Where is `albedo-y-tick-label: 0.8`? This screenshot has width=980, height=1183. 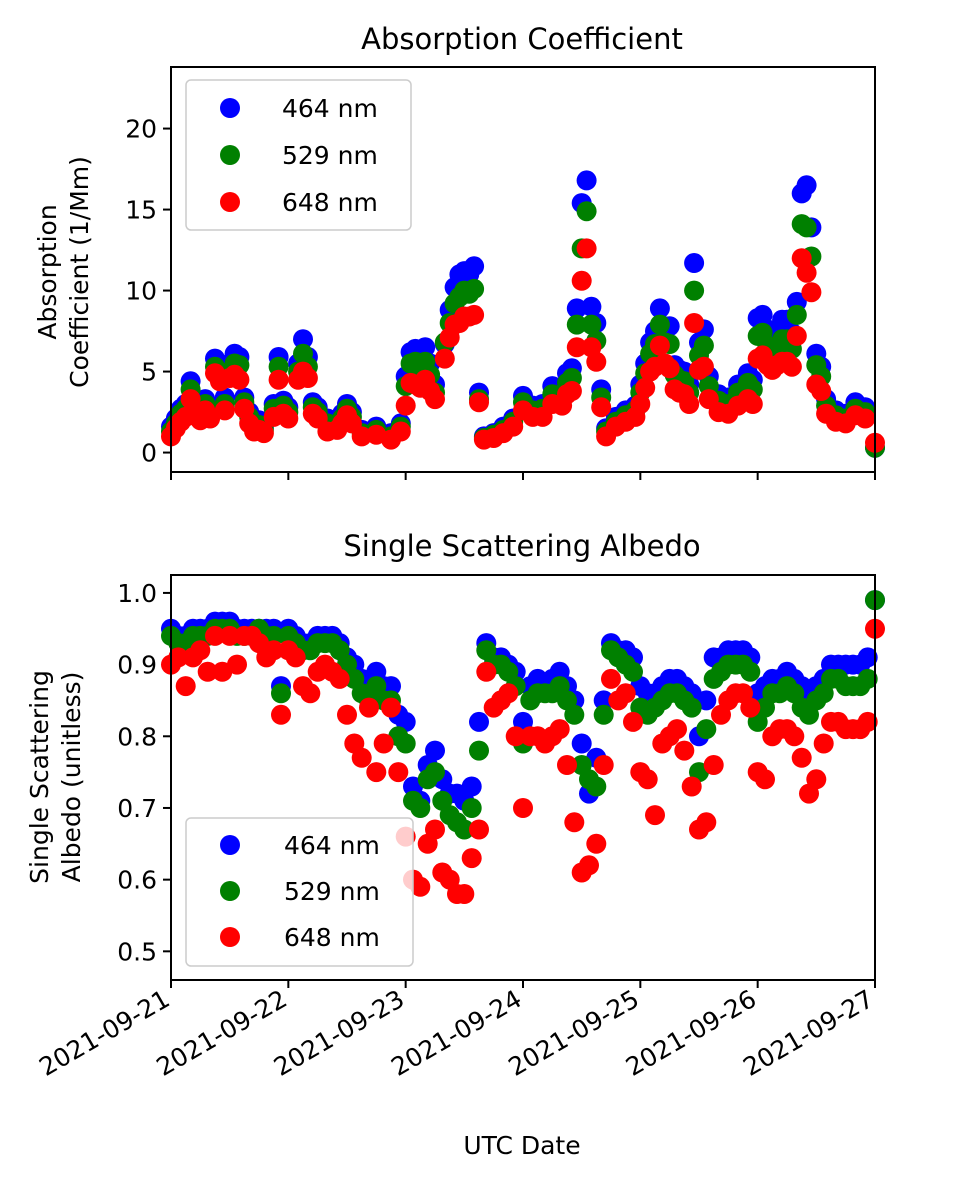 albedo-y-tick-label: 0.8 is located at coordinates (137, 736).